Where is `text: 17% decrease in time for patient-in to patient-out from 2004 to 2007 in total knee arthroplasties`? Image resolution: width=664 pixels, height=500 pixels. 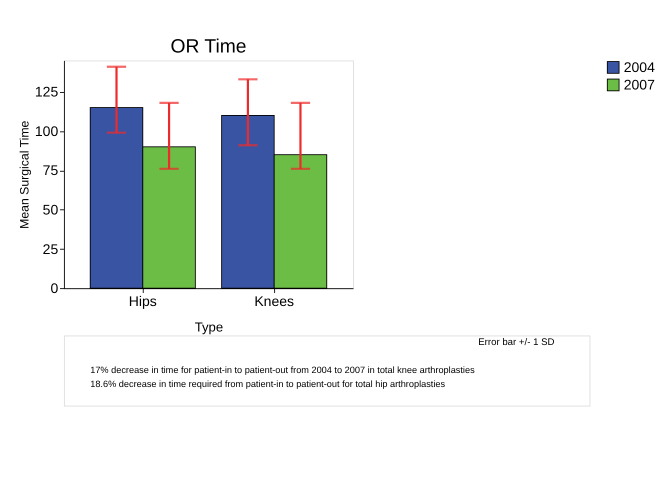
text: 17% decrease in time for patient-in to patient-out from 2004 to 2007 in total knee arthroplasties is located at coordinates (283, 370).